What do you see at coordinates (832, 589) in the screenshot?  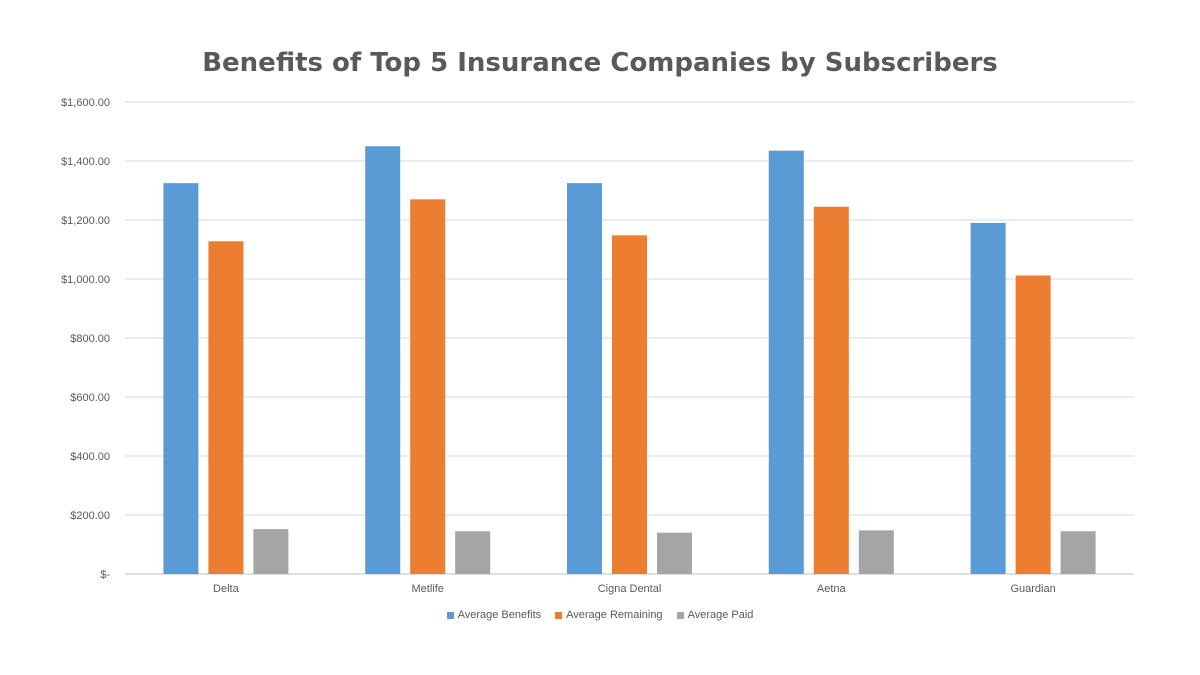 I see `x-tick-label: Aetna` at bounding box center [832, 589].